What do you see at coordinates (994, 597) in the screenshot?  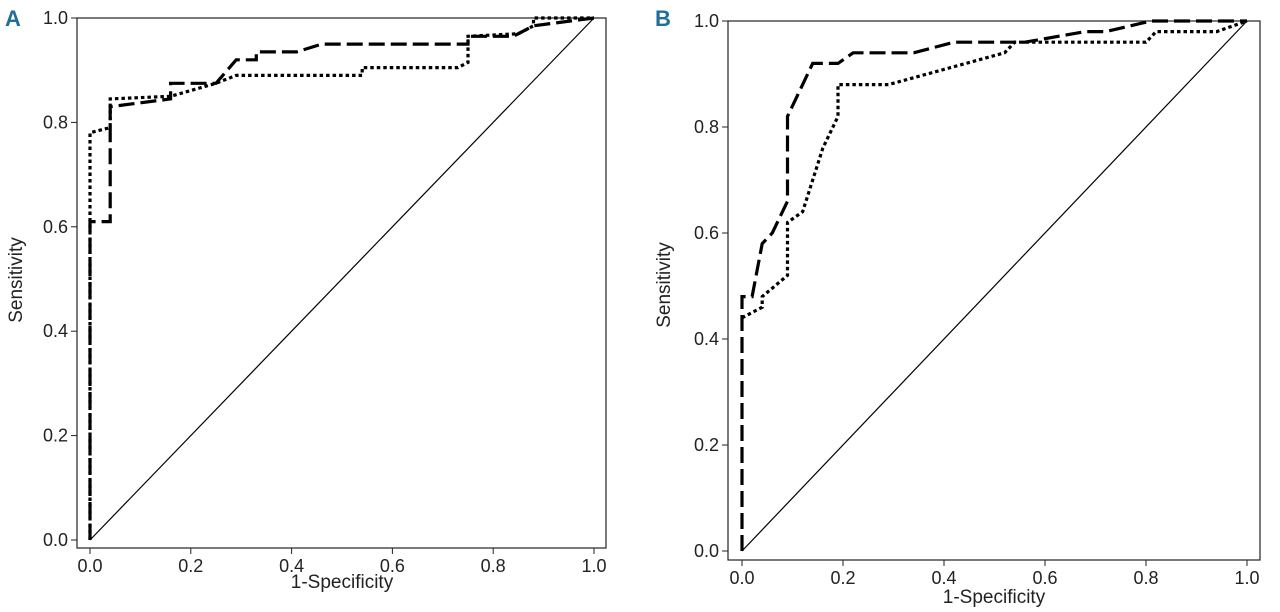 I see `x-axis-label-b: 1-Specificity` at bounding box center [994, 597].